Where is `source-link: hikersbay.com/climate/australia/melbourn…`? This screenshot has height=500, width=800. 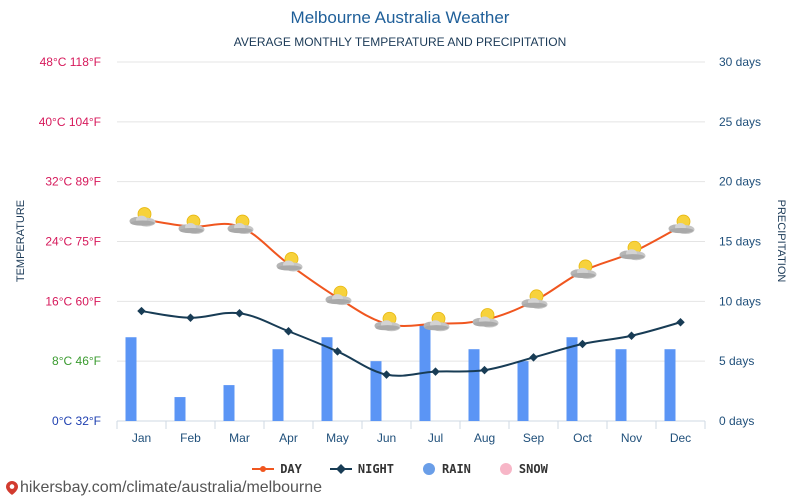
source-link: hikersbay.com/climate/australia/melbourn… is located at coordinates (171, 487).